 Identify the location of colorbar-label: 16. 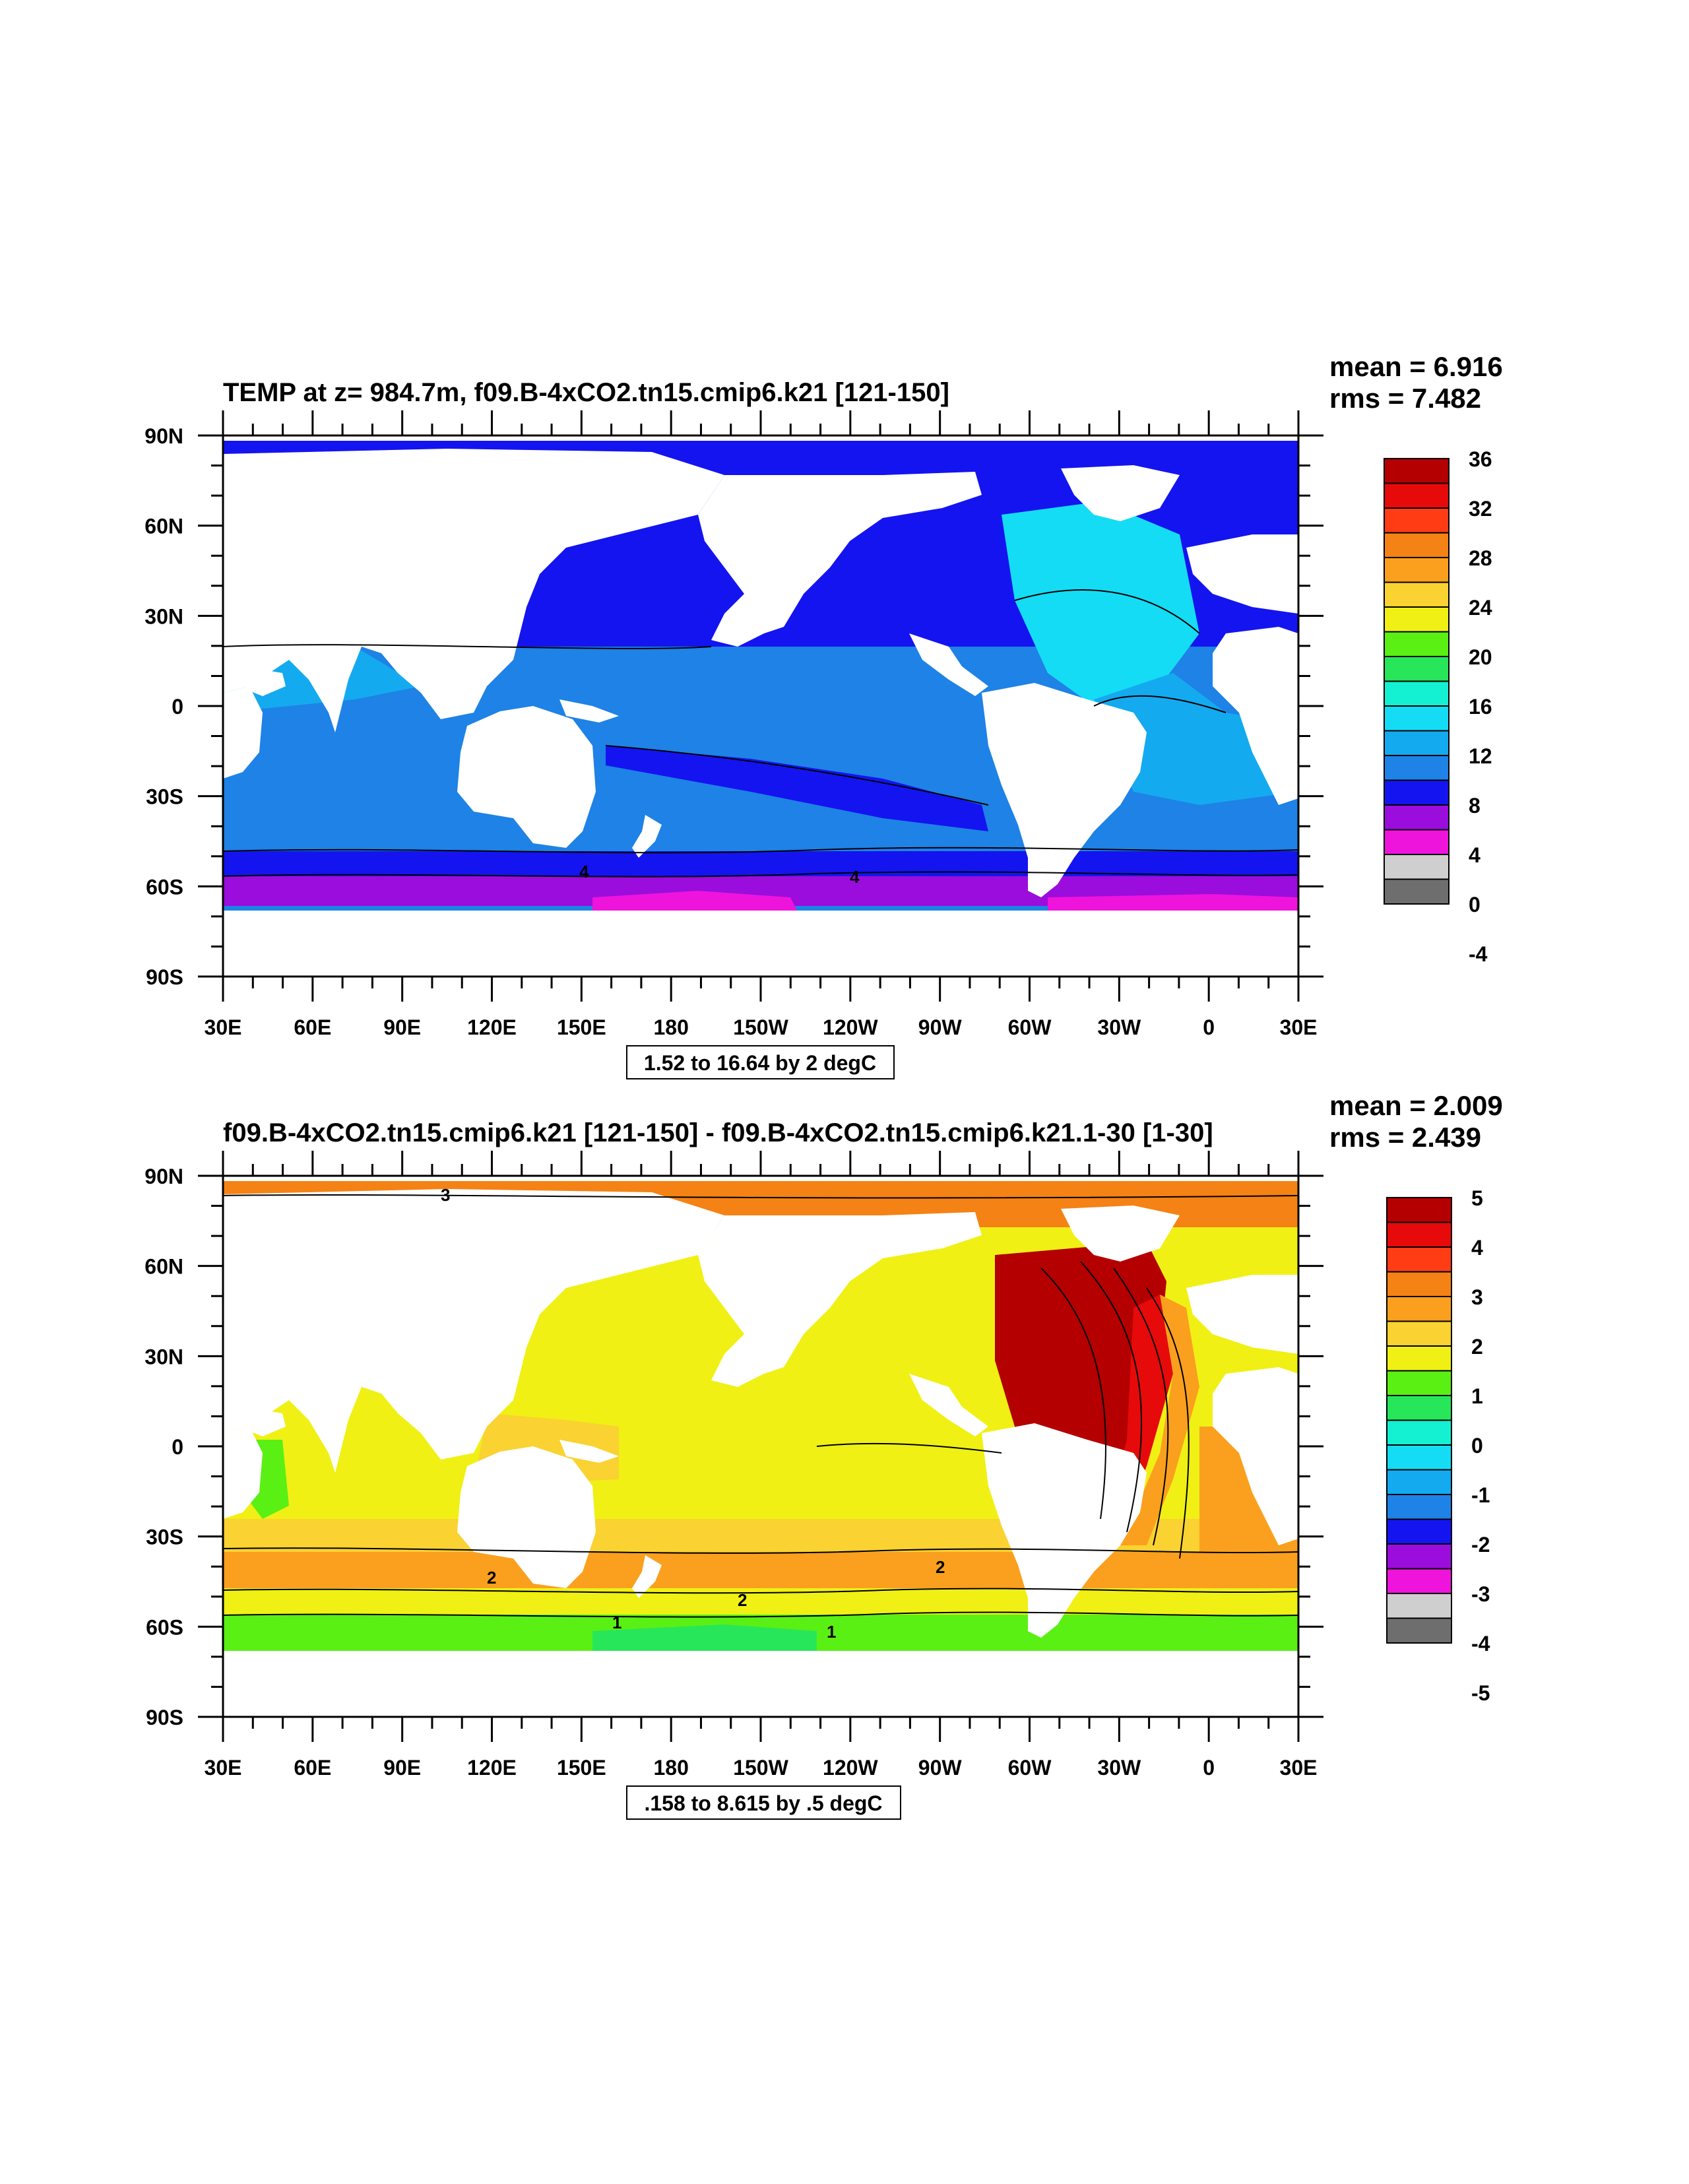
(1480, 707).